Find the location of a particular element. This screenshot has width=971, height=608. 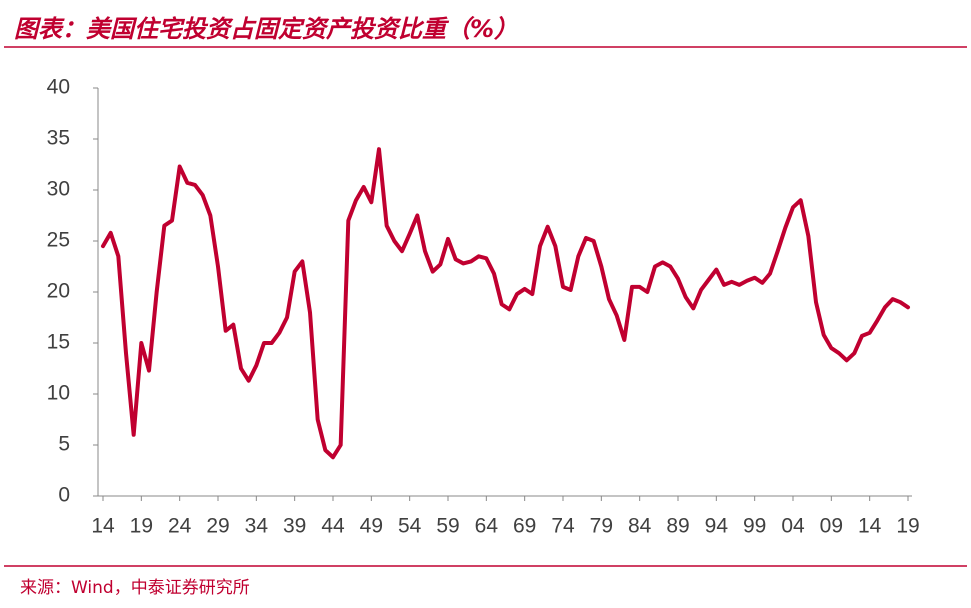

y-tick-label: 30 is located at coordinates (58, 189).